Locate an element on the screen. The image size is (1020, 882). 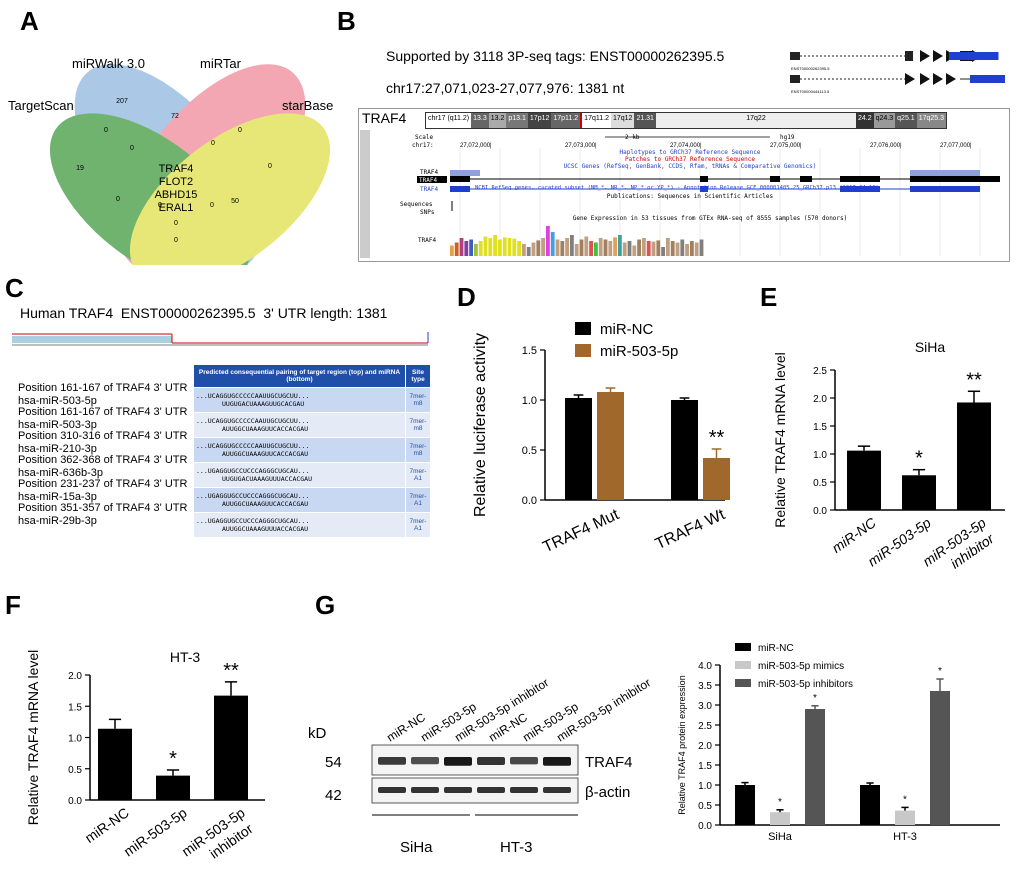
y-tick-label: 4.0 is located at coordinates (705, 666).